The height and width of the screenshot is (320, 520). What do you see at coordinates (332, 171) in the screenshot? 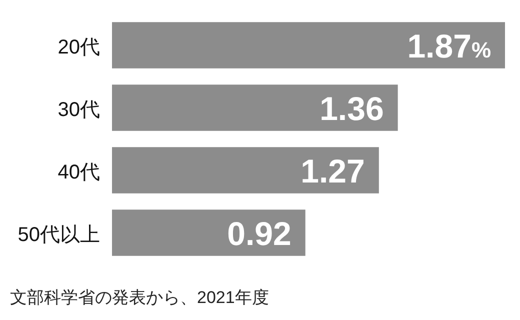
I see `data-label: 1.27` at bounding box center [332, 171].